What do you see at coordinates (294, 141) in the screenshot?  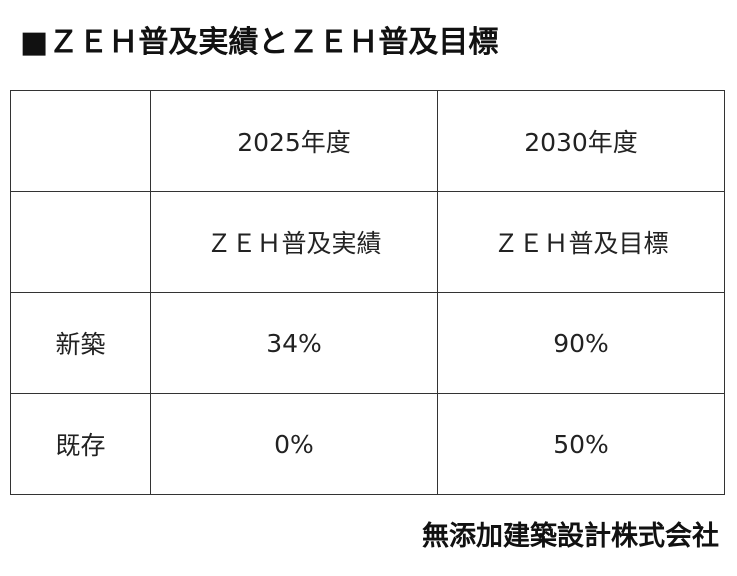 I see `column-header-2025: 2025年度` at bounding box center [294, 141].